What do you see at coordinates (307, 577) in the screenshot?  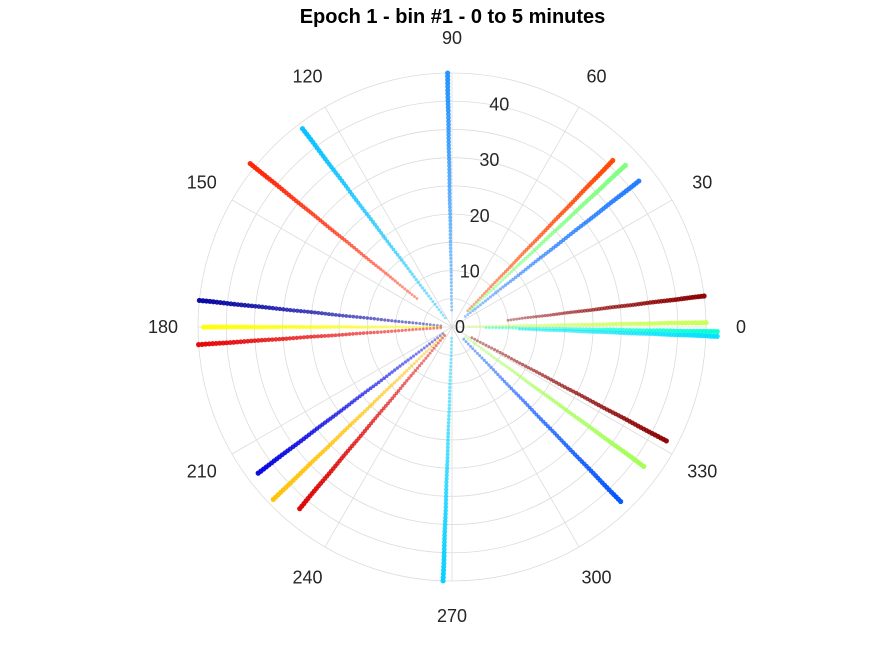 I see `theta-tick-label: 240` at bounding box center [307, 577].